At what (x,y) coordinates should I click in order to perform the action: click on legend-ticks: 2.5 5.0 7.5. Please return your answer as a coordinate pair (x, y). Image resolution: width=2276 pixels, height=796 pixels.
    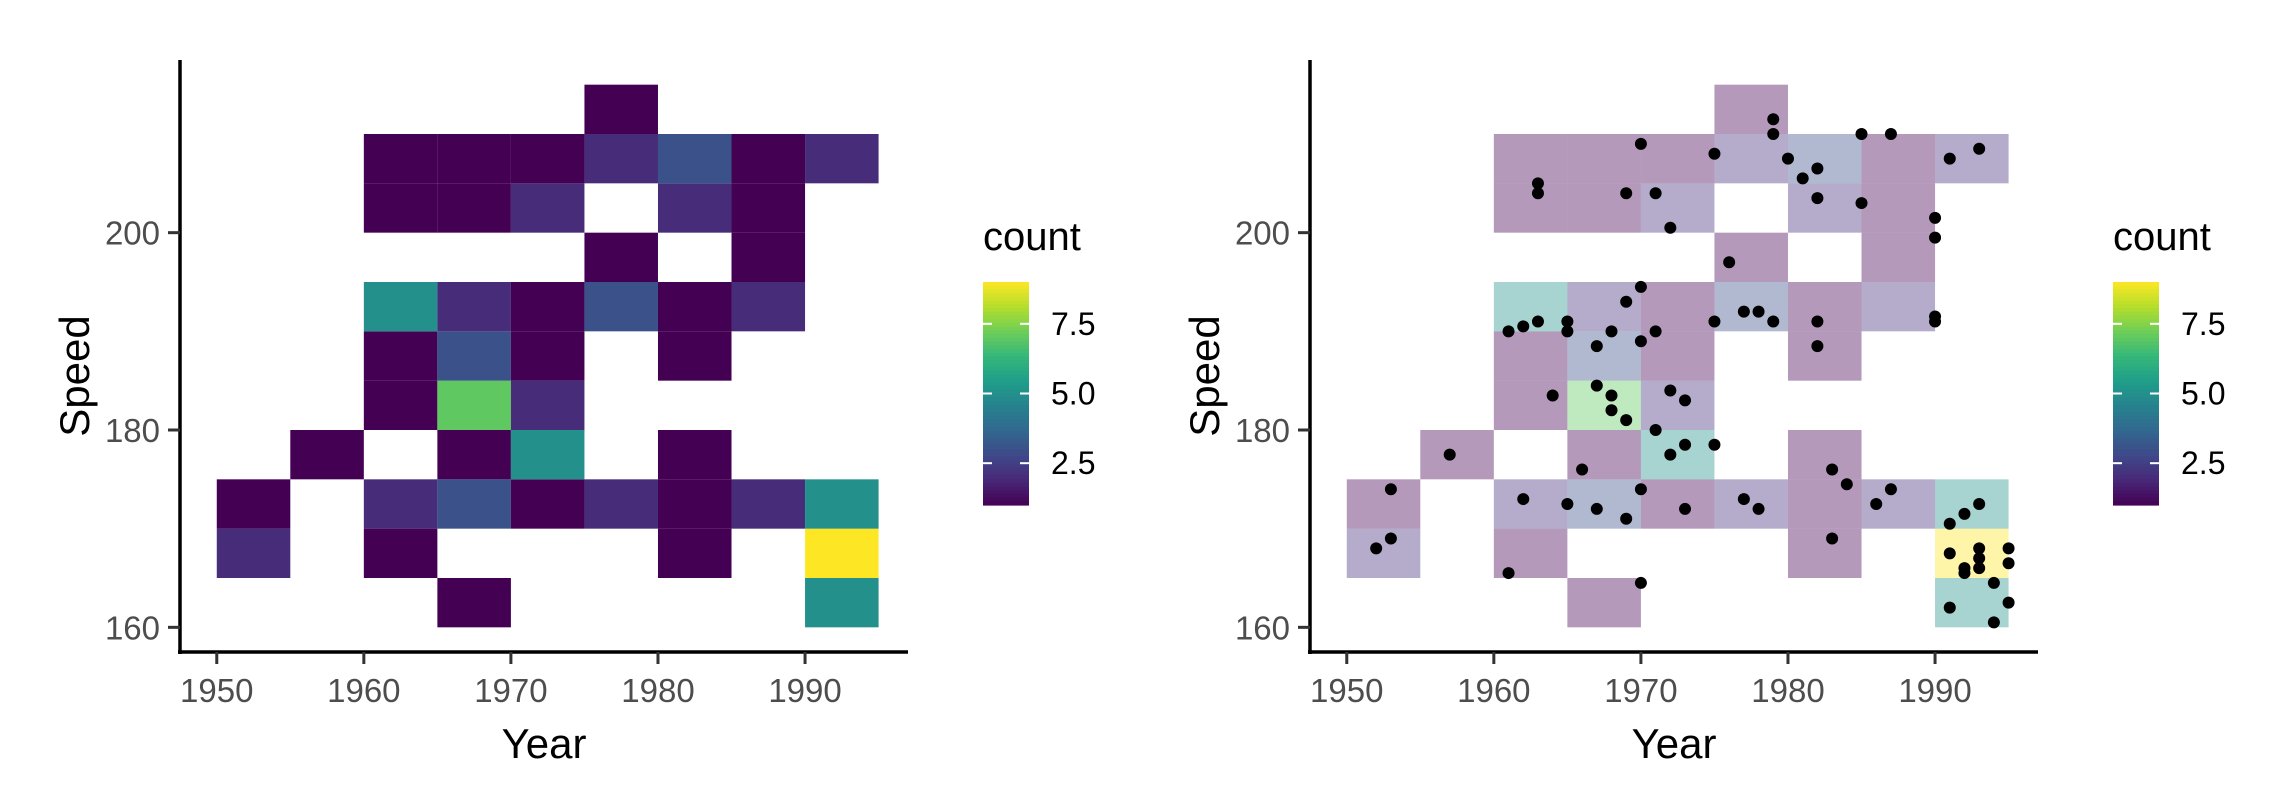
    Looking at the image, I should click on (2169, 393).